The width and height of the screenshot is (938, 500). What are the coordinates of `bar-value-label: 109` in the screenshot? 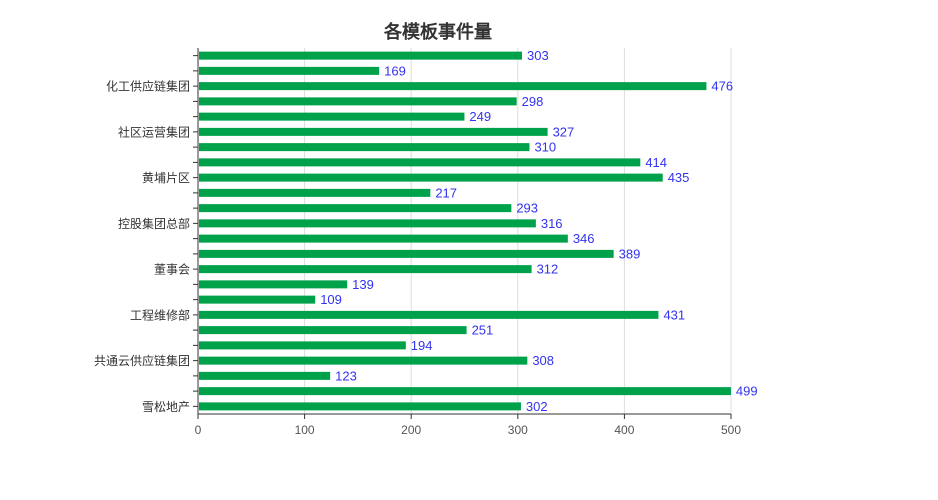 It's located at (331, 299).